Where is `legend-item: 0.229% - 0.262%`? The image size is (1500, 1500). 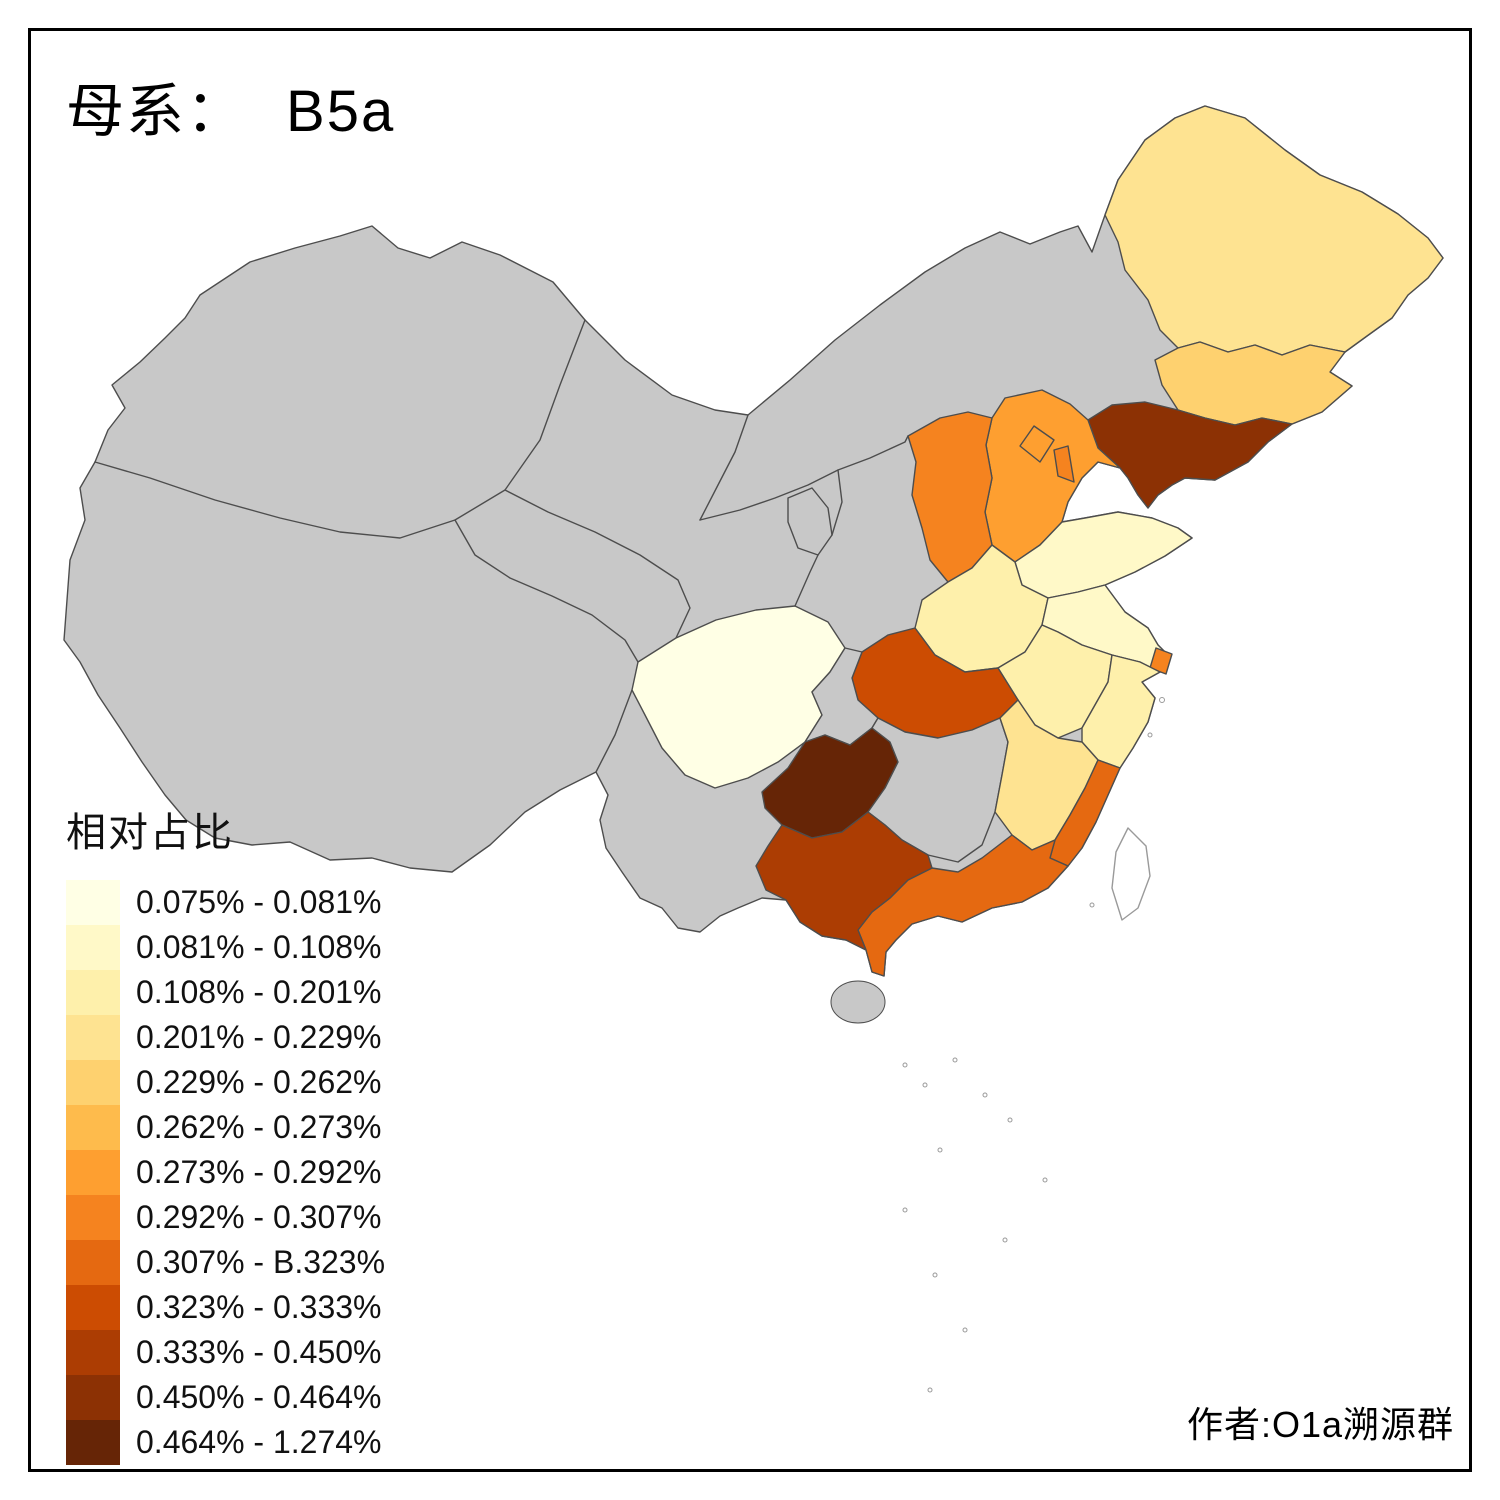
legend-item: 0.229% - 0.262% is located at coordinates (225, 1082).